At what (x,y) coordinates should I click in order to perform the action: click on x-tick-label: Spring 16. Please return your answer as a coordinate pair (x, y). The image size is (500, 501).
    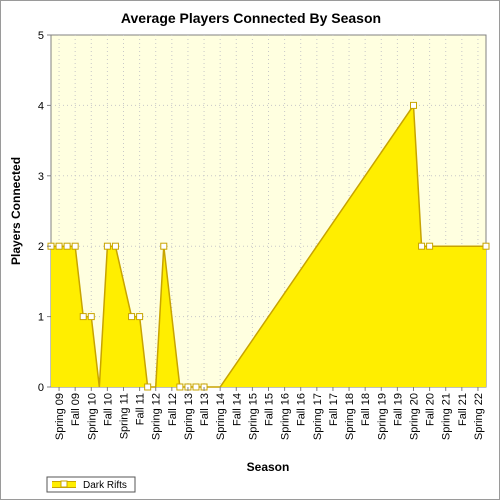
    Looking at the image, I should click on (286, 416).